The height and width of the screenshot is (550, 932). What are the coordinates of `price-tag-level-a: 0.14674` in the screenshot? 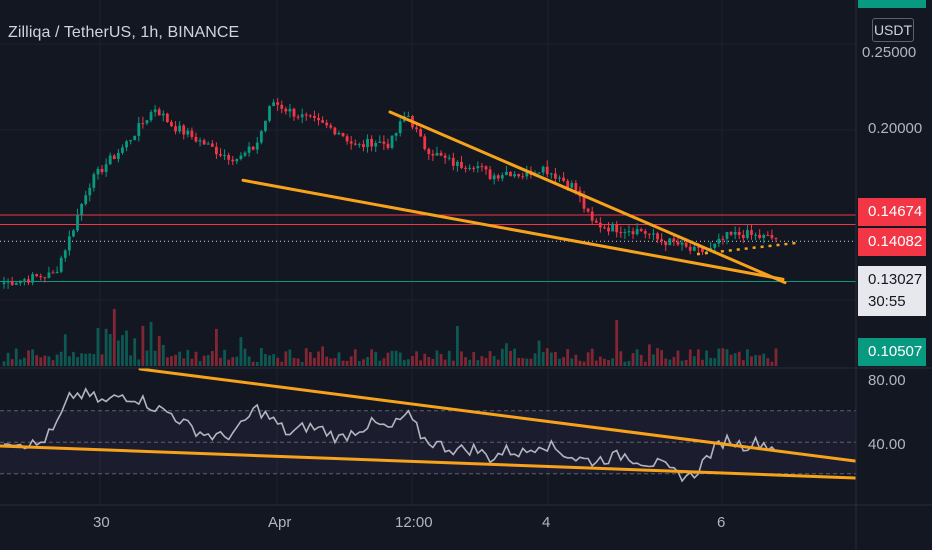 It's located at (892, 212).